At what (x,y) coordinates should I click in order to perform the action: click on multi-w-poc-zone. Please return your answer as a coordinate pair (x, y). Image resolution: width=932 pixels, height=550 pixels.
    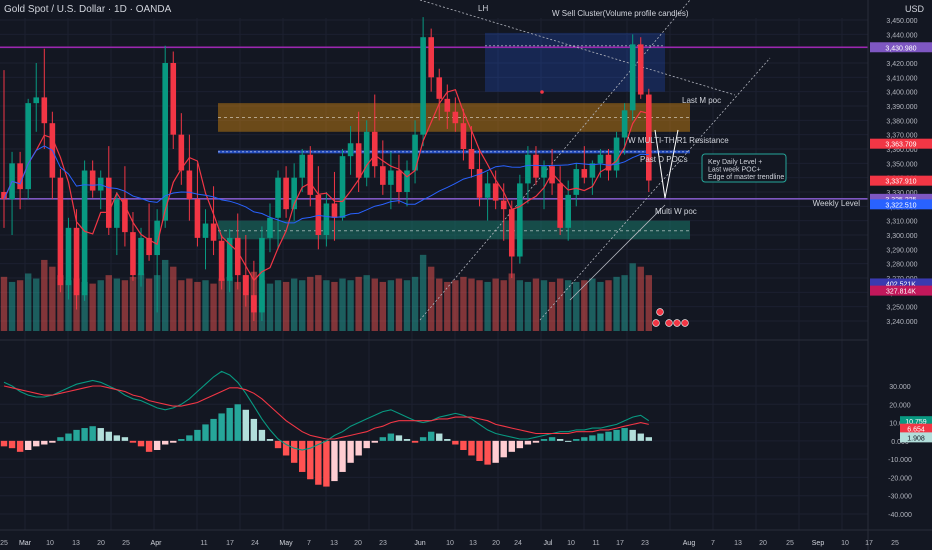
    Looking at the image, I should click on (454, 230).